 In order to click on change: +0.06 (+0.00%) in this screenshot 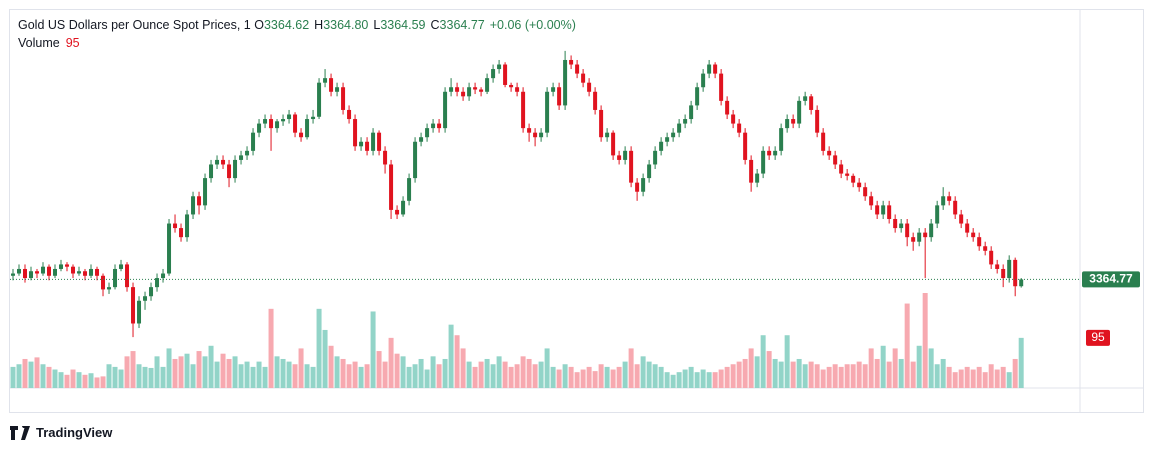, I will do `click(532, 25)`.